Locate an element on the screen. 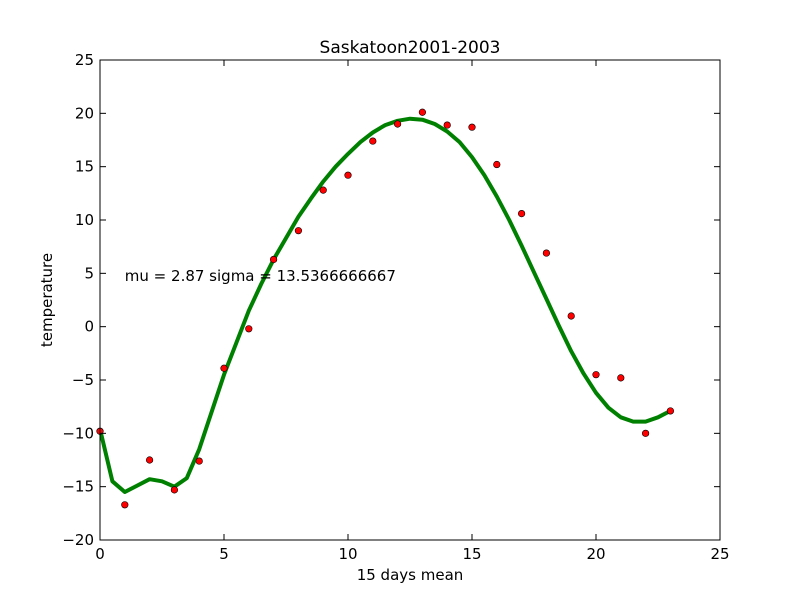 The image size is (800, 600). y-tick-label: 10 is located at coordinates (84, 220).